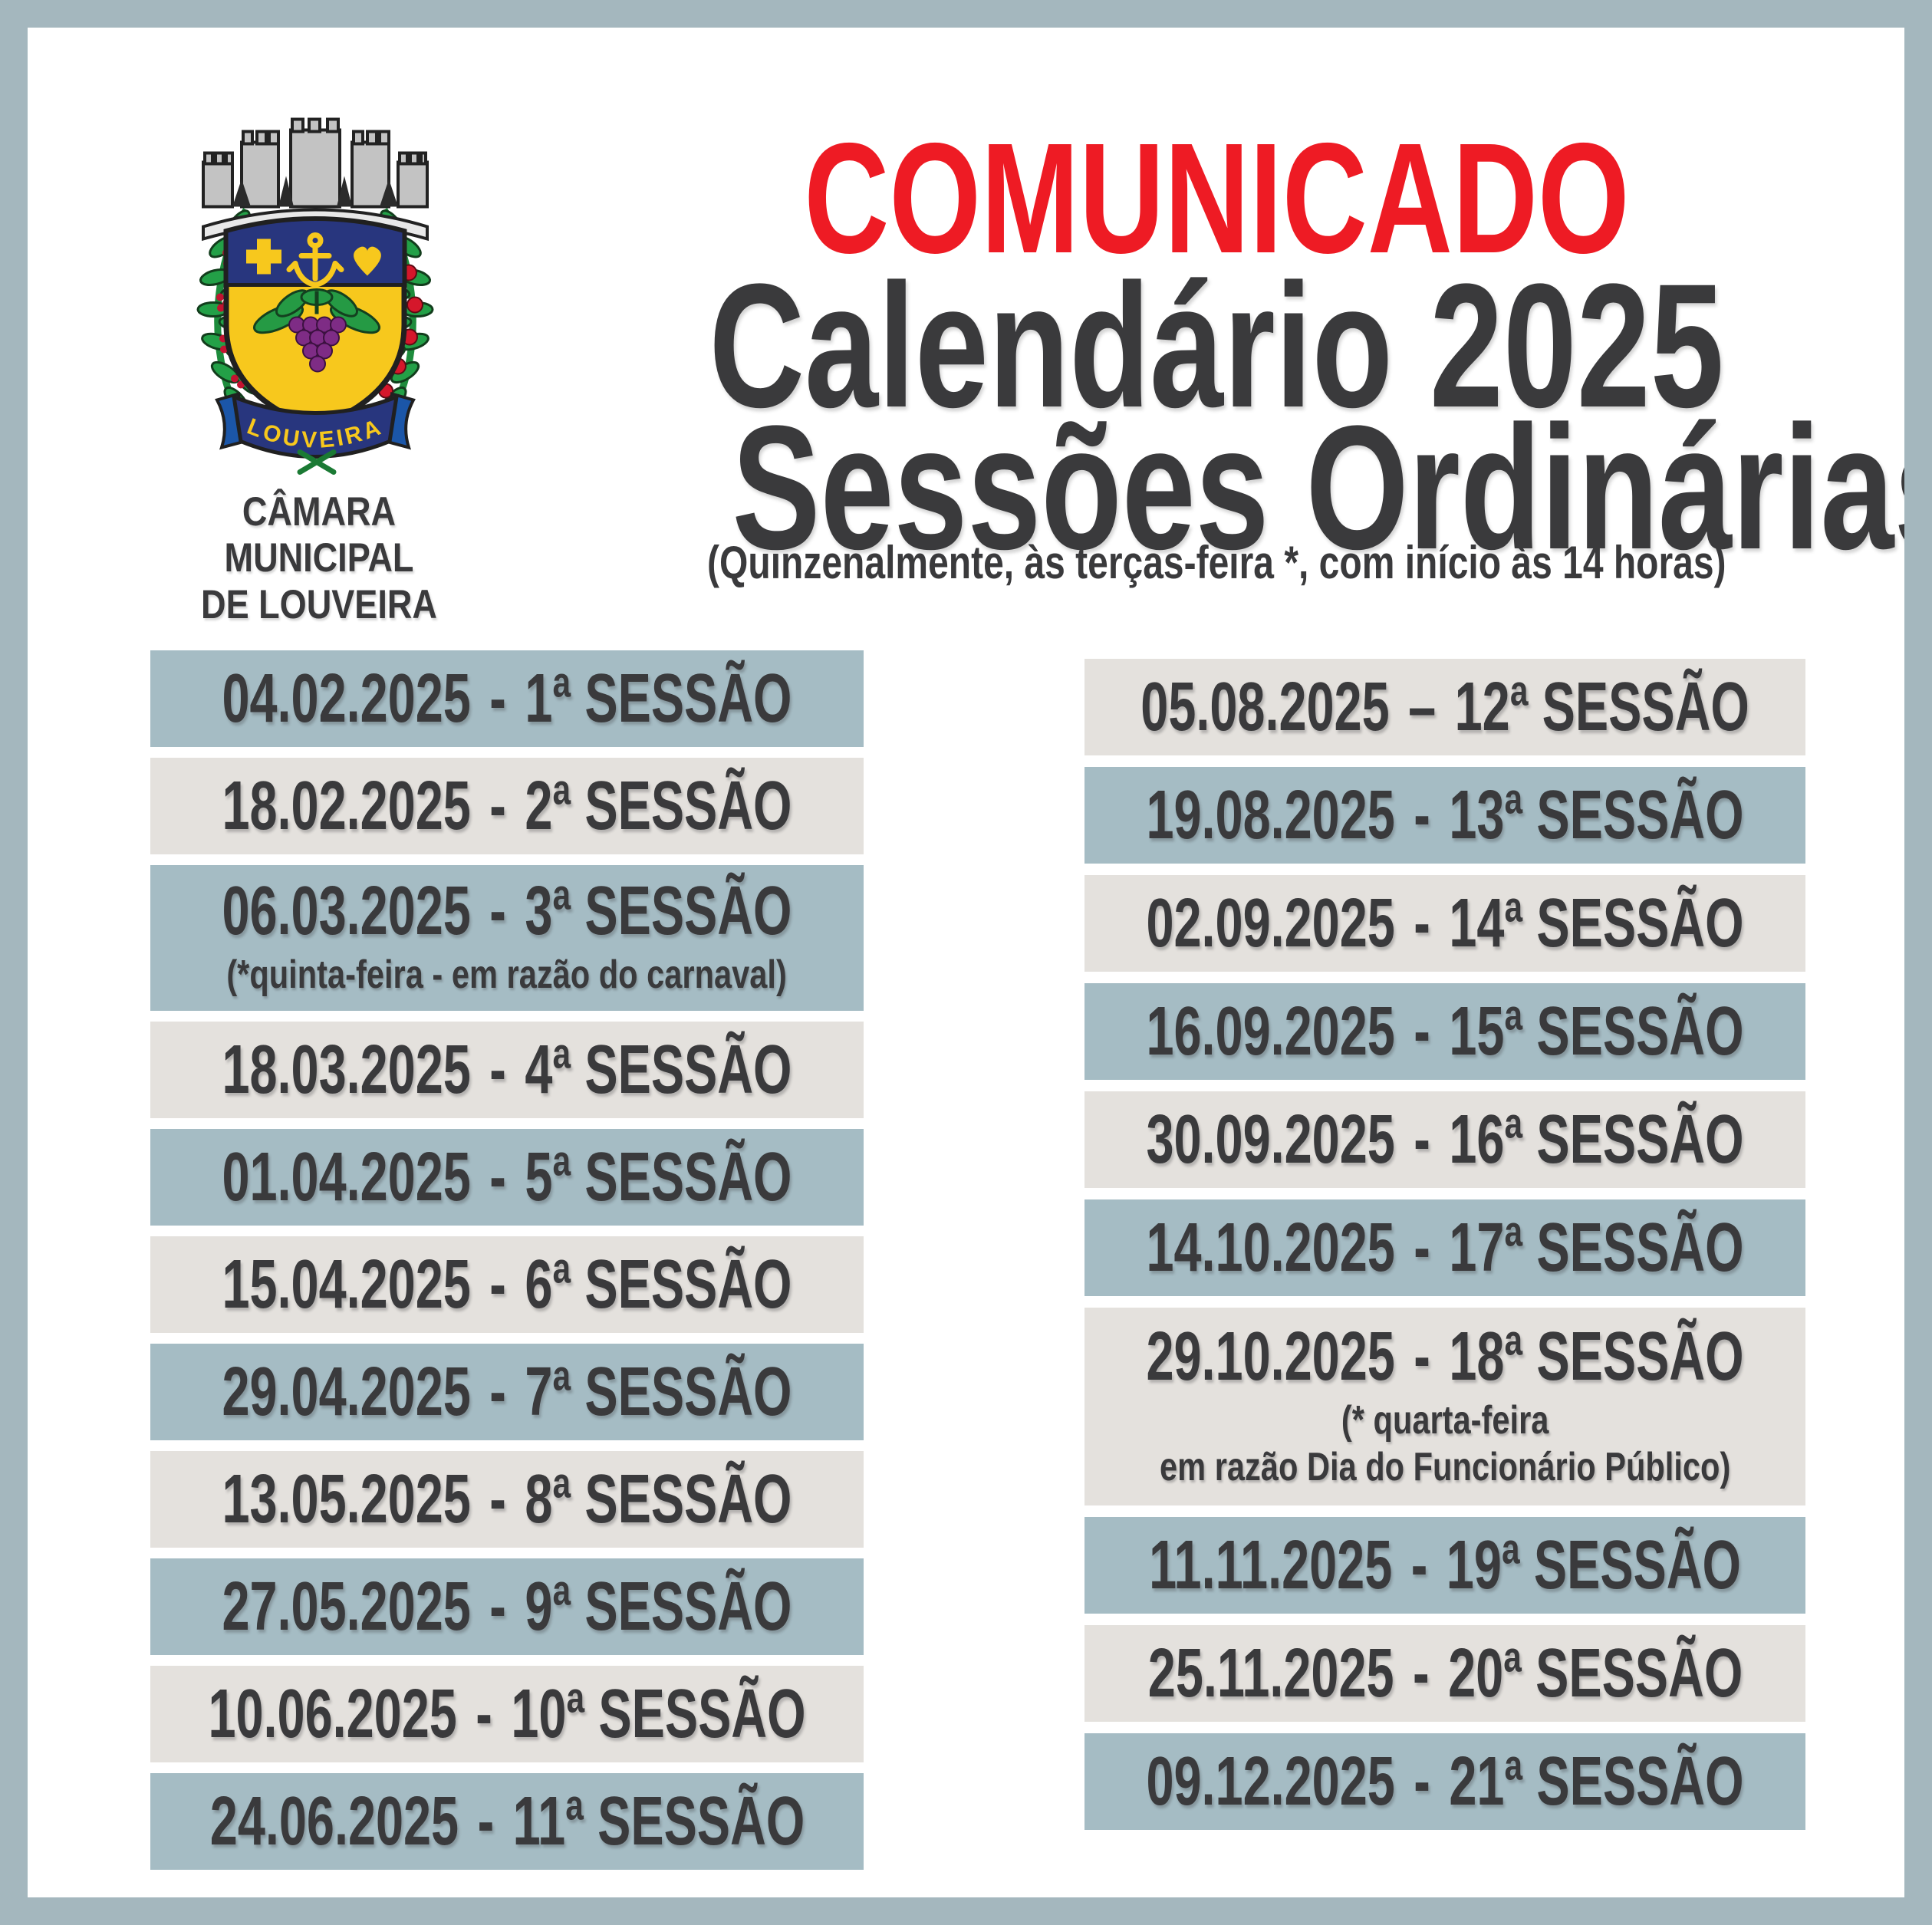 The width and height of the screenshot is (1932, 1925). Describe the element at coordinates (658, 1284) in the screenshot. I see `session-label: 6ª SESSÃO` at that location.